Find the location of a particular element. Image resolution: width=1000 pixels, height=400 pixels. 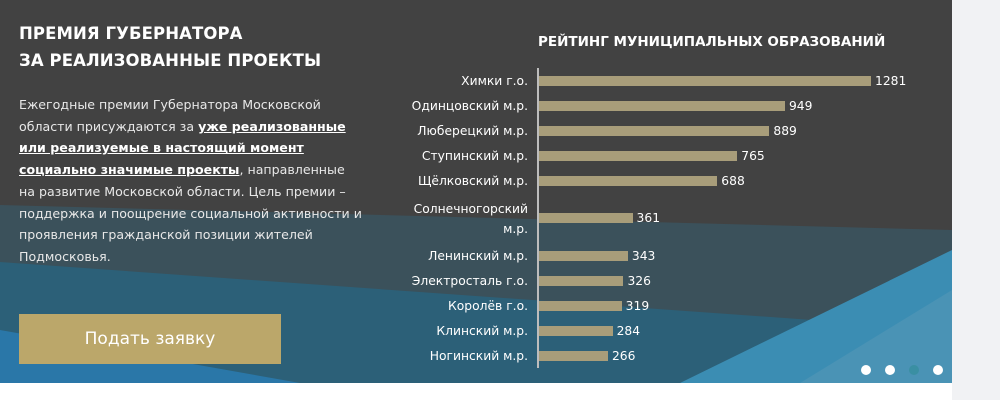

value-label: 343 is located at coordinates (643, 256).